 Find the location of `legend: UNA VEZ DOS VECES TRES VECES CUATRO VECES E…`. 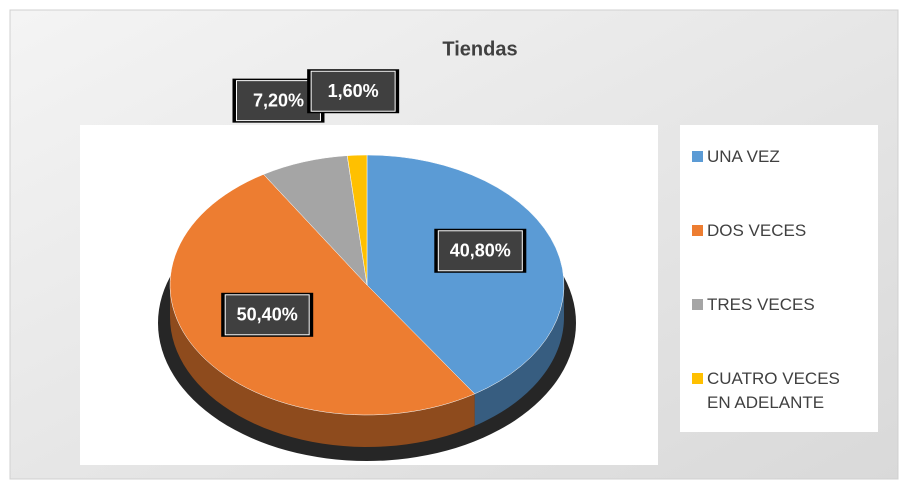

legend: UNA VEZ DOS VECES TRES VECES CUATRO VECES E… is located at coordinates (779, 278).